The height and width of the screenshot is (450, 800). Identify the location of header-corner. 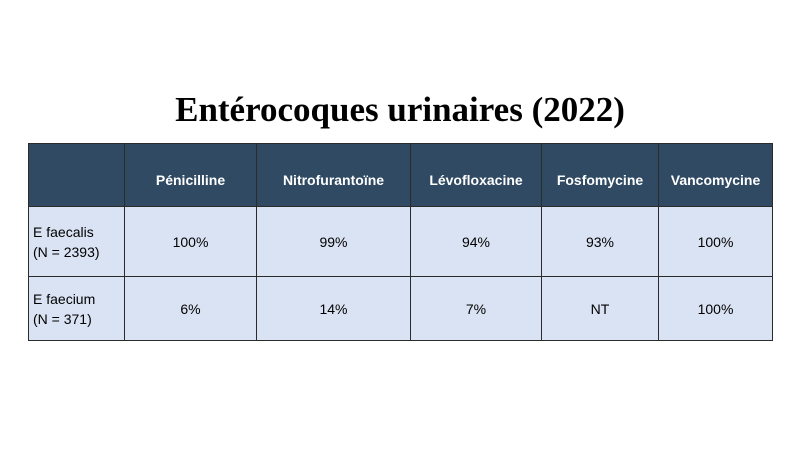
(76, 175).